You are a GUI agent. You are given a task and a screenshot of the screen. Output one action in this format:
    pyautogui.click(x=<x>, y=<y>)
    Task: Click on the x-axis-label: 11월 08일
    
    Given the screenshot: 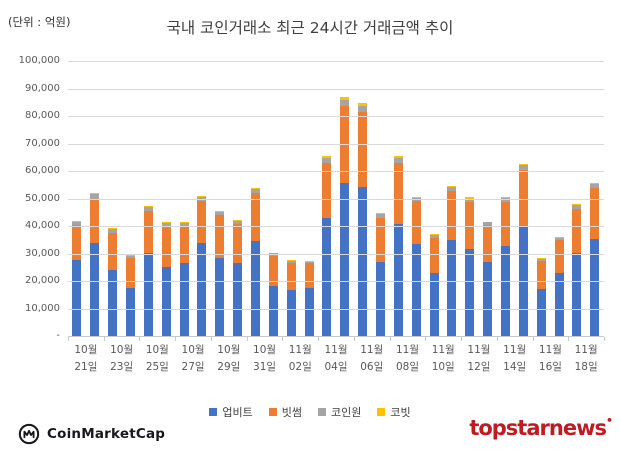 What is the action you would take?
    pyautogui.click(x=407, y=358)
    